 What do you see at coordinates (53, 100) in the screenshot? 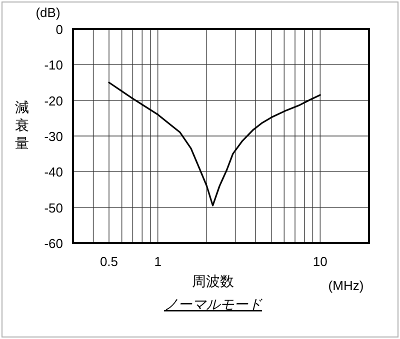
I see `y-tick-label: -20` at bounding box center [53, 100].